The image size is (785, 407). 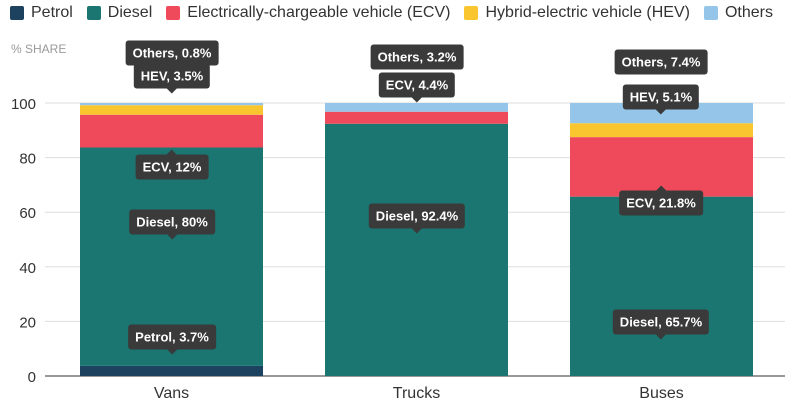 I want to click on legend-label: Hybrid-electric vehicle (HEV), so click(x=587, y=12).